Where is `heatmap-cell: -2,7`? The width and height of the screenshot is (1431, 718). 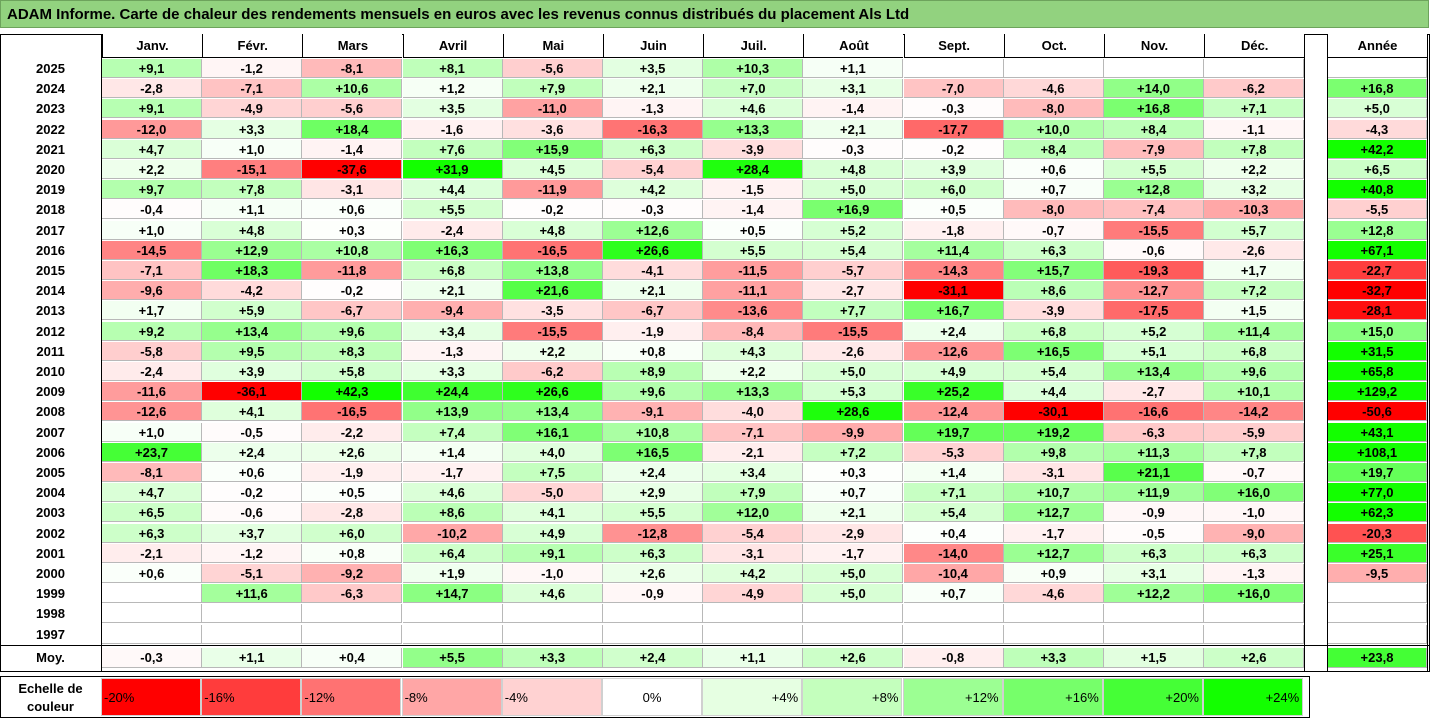
heatmap-cell: -2,7 is located at coordinates (1154, 392).